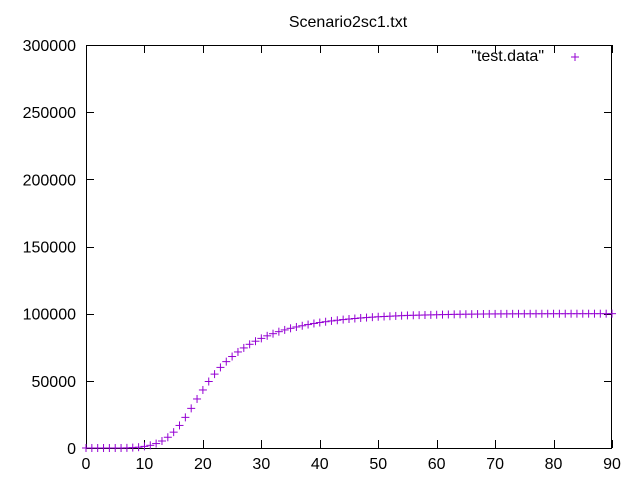 This screenshot has width=640, height=480. What do you see at coordinates (203, 464) in the screenshot?
I see `x-tick-label: 20` at bounding box center [203, 464].